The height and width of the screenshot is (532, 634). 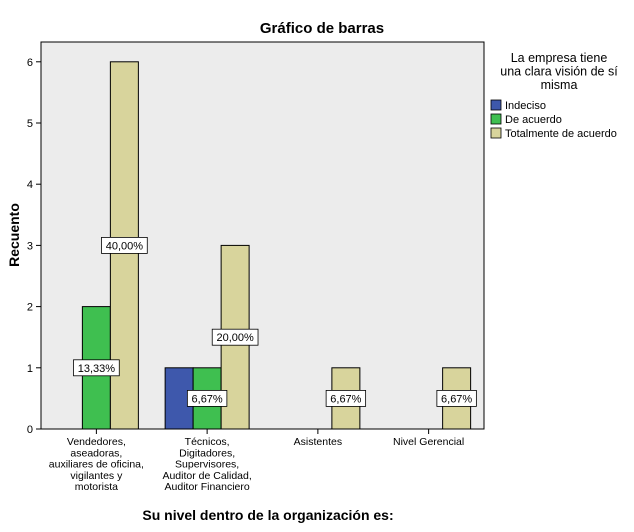 What do you see at coordinates (30, 246) in the screenshot?
I see `y-tick-label: 3` at bounding box center [30, 246].